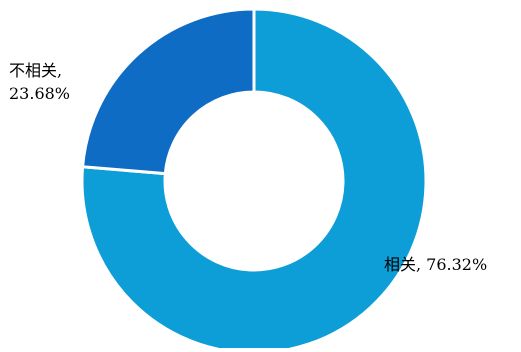 The width and height of the screenshot is (521, 352). I want to click on data-label-unrelated-line-2: 23.68%, so click(40, 93).